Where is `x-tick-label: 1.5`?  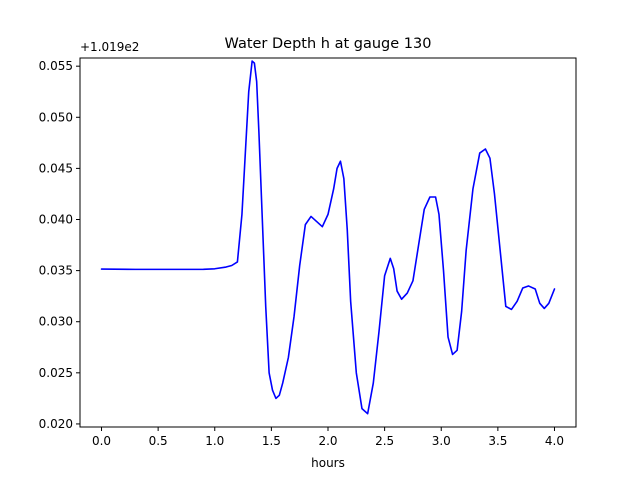 x-tick-label: 1.5 is located at coordinates (271, 441).